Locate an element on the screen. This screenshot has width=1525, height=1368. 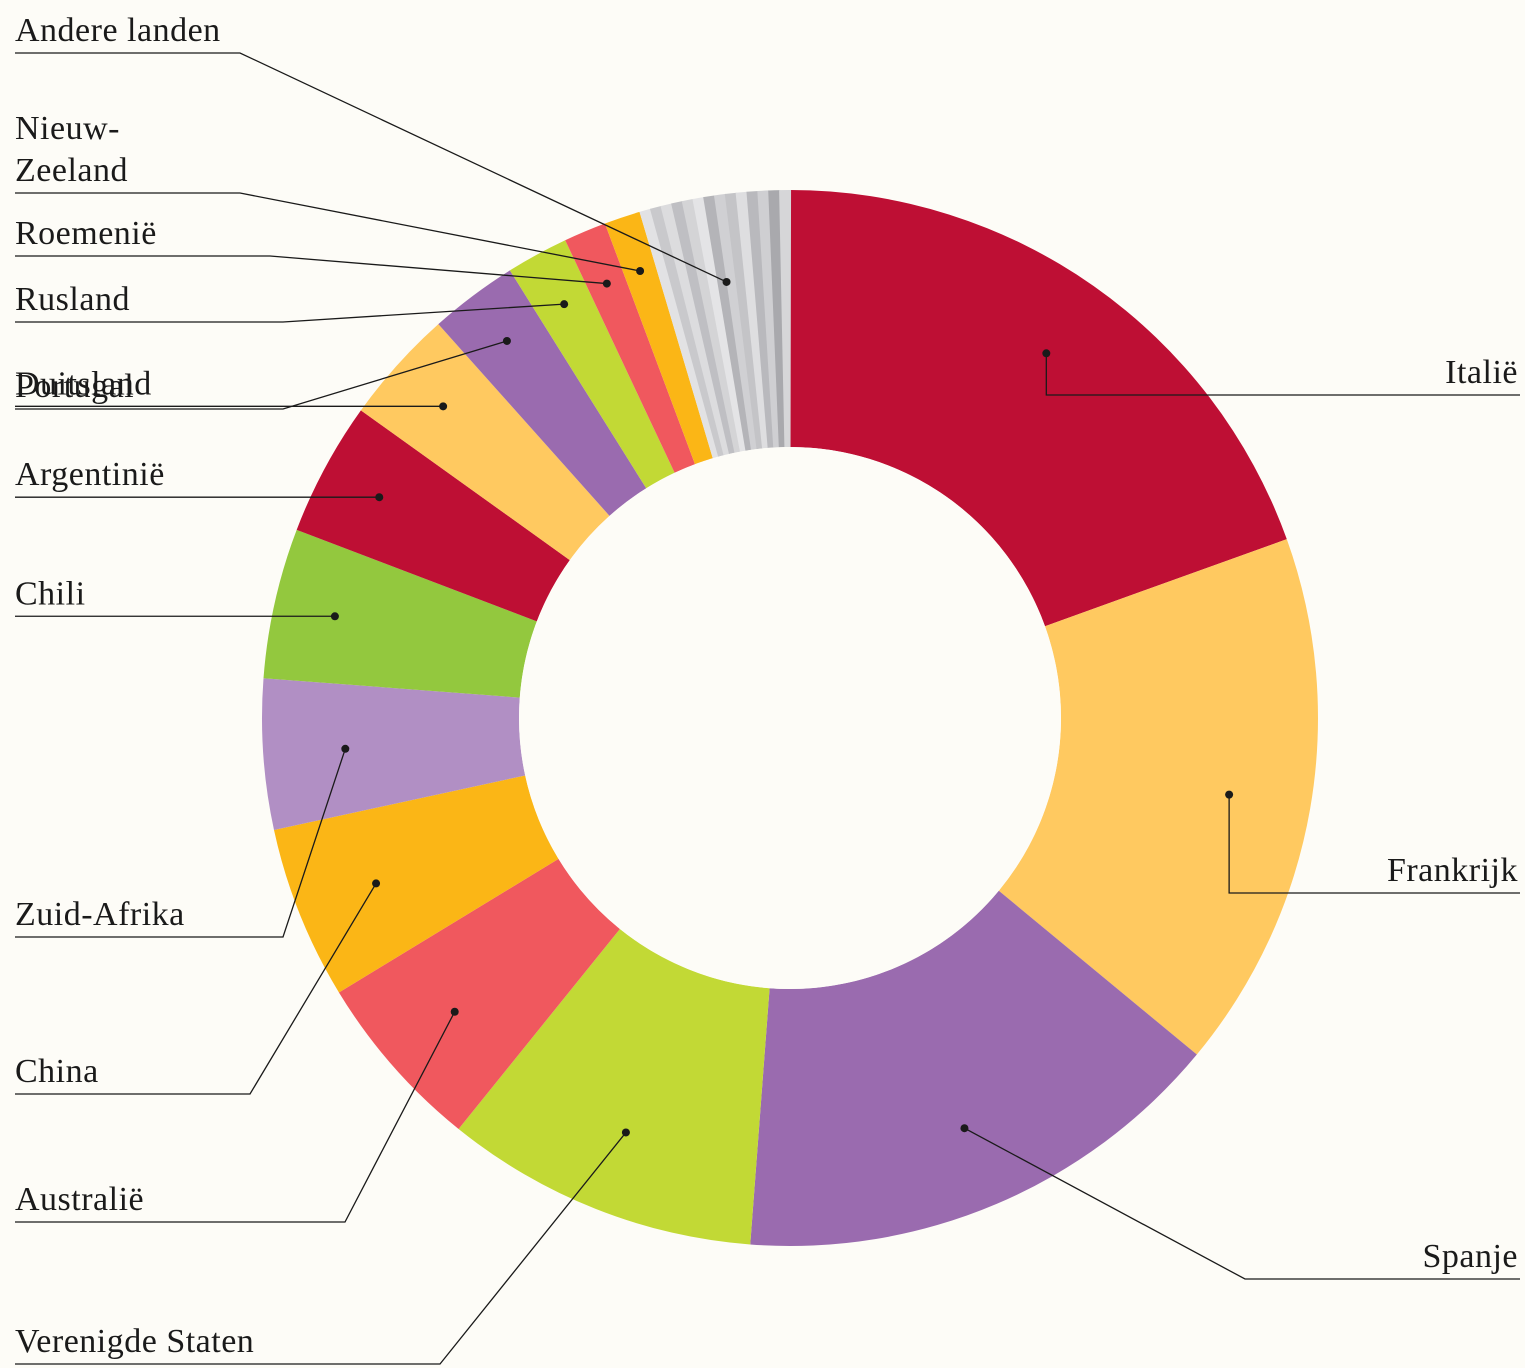
label-roemenie: Roemenië is located at coordinates (86, 233).